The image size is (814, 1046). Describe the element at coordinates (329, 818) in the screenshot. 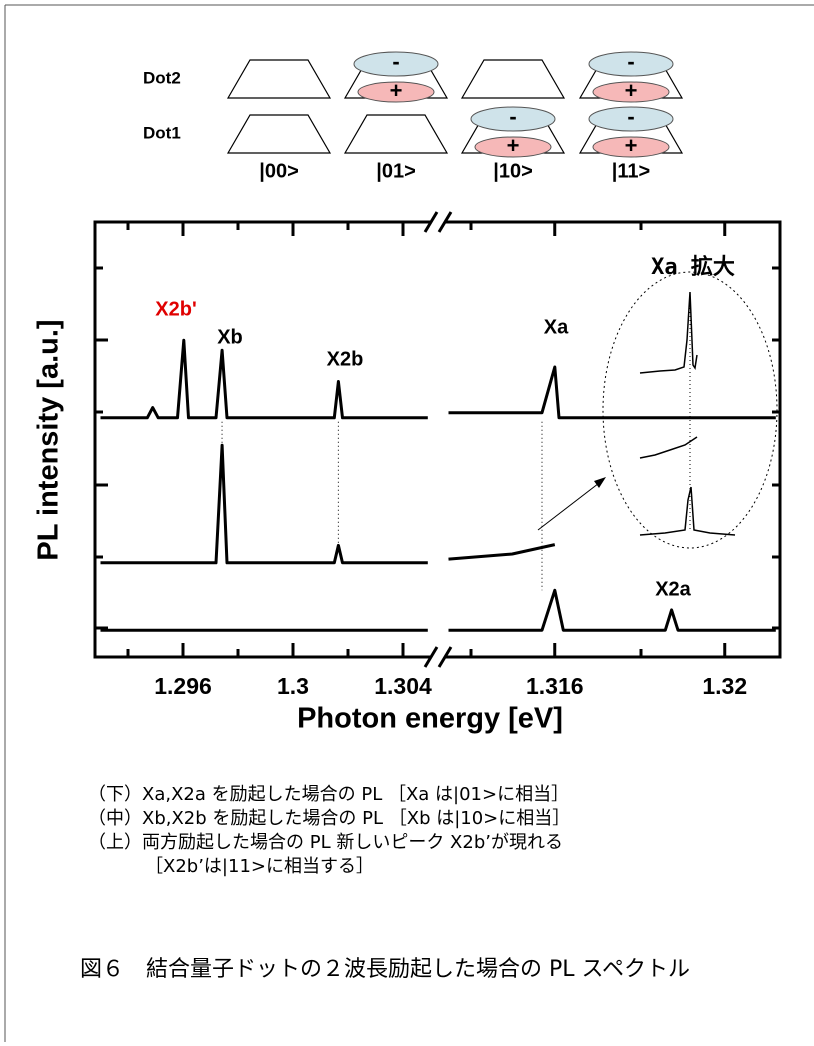

I see `note-line: （中）Xb,X2b を励起した場合の PL ［Xb は|10>に相当］` at that location.